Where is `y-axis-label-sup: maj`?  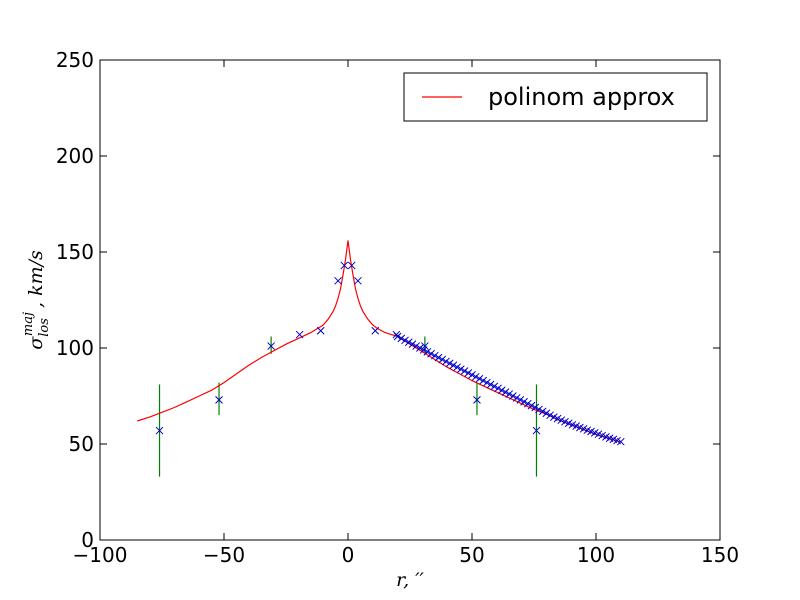
y-axis-label-sup: maj is located at coordinates (28, 324).